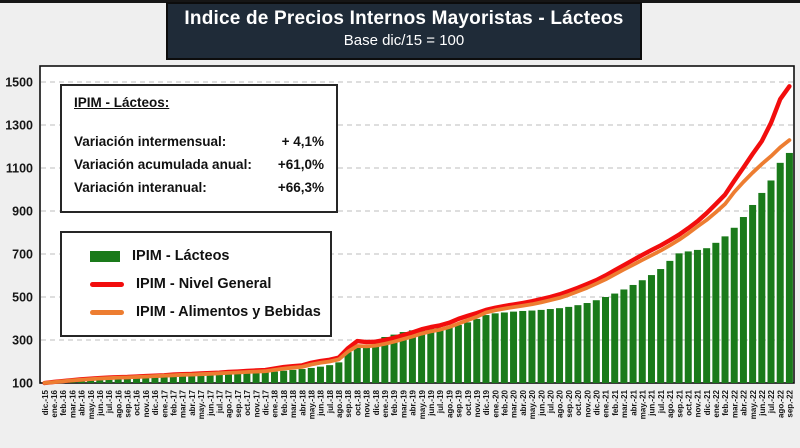 Image resolution: width=800 pixels, height=448 pixels. What do you see at coordinates (146, 403) in the screenshot?
I see `x-axis-tick-label: nov.-16` at bounding box center [146, 403].